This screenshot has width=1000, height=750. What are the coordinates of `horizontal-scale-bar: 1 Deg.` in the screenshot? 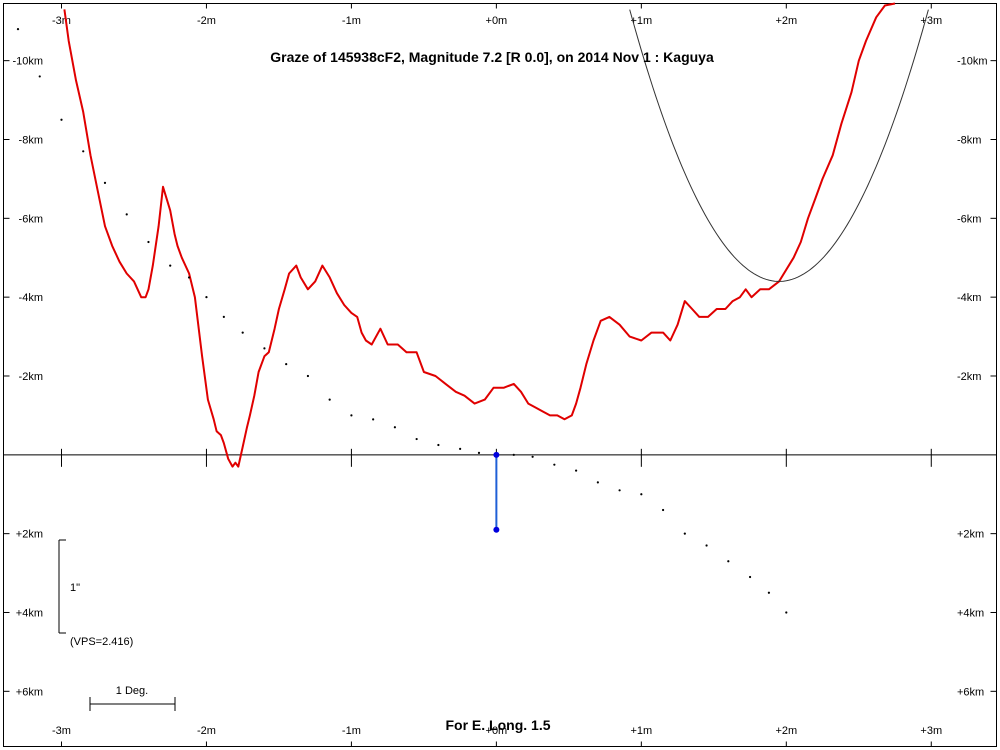 It's located at (132, 698).